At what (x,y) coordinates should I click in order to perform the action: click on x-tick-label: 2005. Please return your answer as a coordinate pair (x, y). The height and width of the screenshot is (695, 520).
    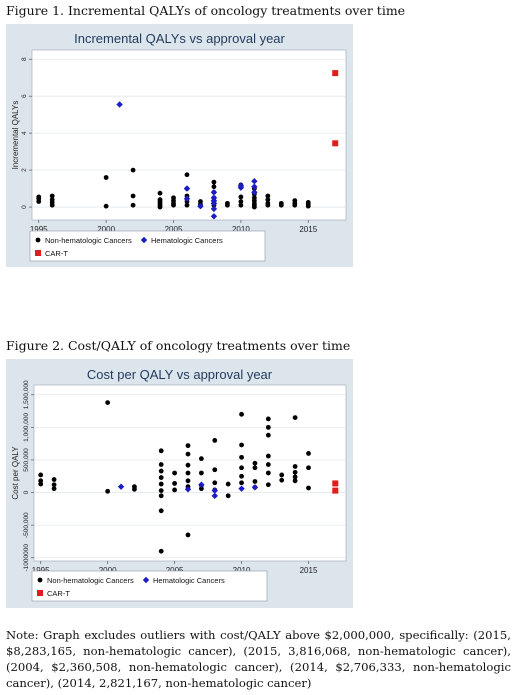
    Looking at the image, I should click on (175, 570).